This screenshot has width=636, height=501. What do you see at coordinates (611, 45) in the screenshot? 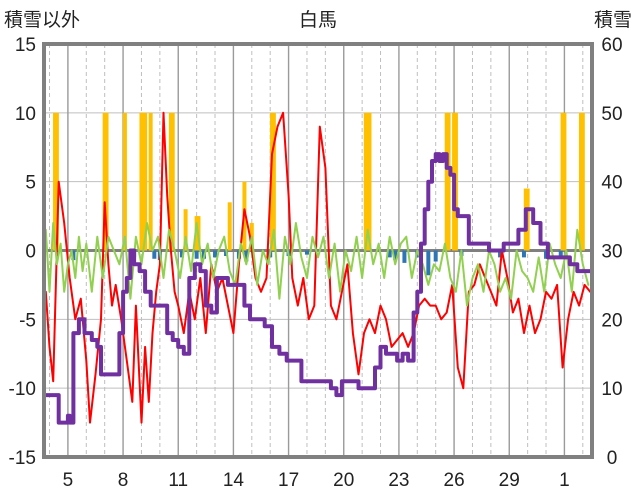
I see `right-y-tick-label: 60` at bounding box center [611, 45].